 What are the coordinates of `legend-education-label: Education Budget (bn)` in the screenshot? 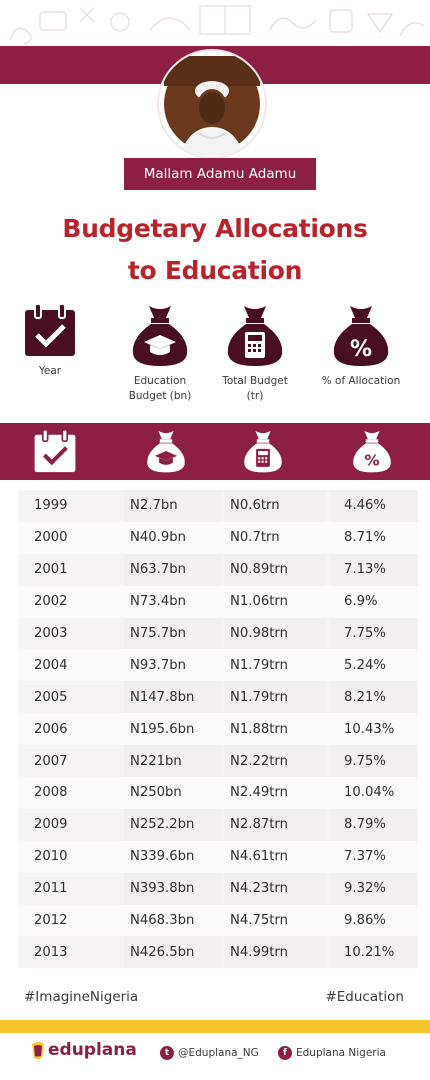 It's located at (160, 388).